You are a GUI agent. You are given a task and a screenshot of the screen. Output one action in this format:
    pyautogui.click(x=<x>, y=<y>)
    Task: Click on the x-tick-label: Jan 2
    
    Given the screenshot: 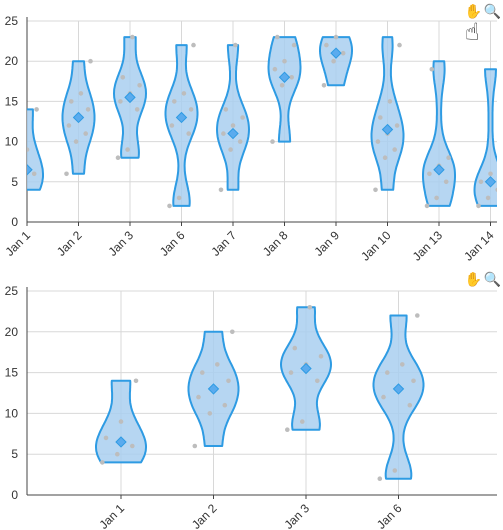 What is the action you would take?
    pyautogui.click(x=69, y=243)
    